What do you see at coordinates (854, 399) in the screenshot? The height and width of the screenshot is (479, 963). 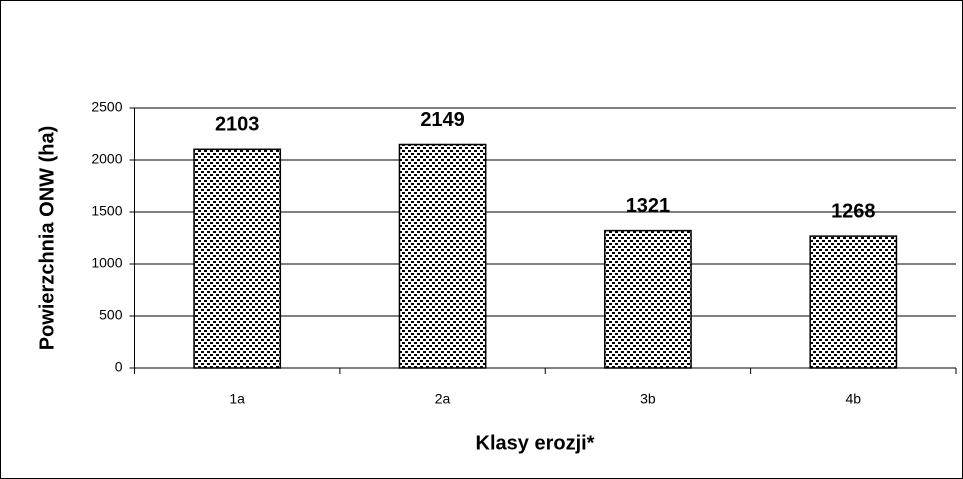 I see `x-tick-label: 4b` at bounding box center [854, 399].